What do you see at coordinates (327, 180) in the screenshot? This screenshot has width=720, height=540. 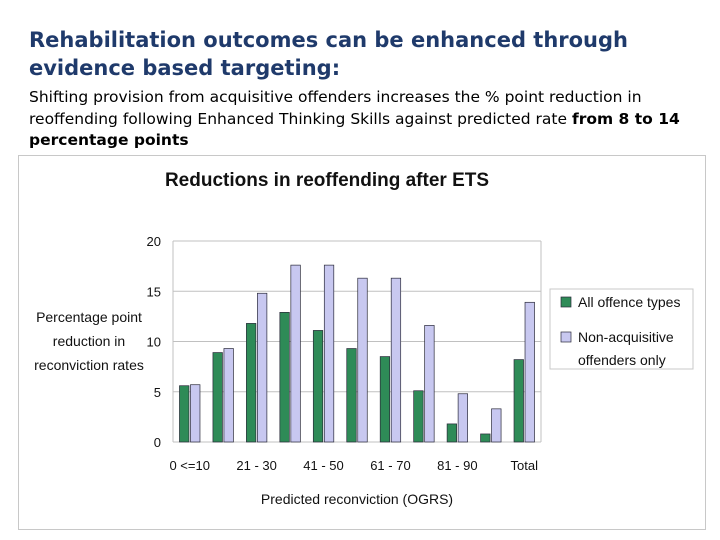 I see `chart-title: Reductions in reoffending after ETS` at bounding box center [327, 180].